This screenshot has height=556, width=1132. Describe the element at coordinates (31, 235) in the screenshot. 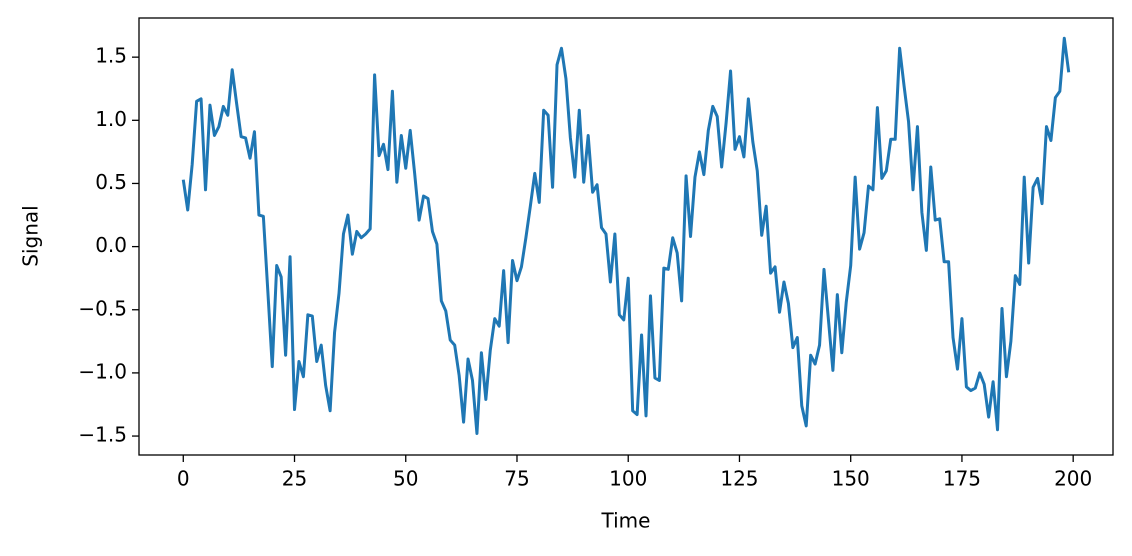

I see `y-axis-label: Signal` at that location.